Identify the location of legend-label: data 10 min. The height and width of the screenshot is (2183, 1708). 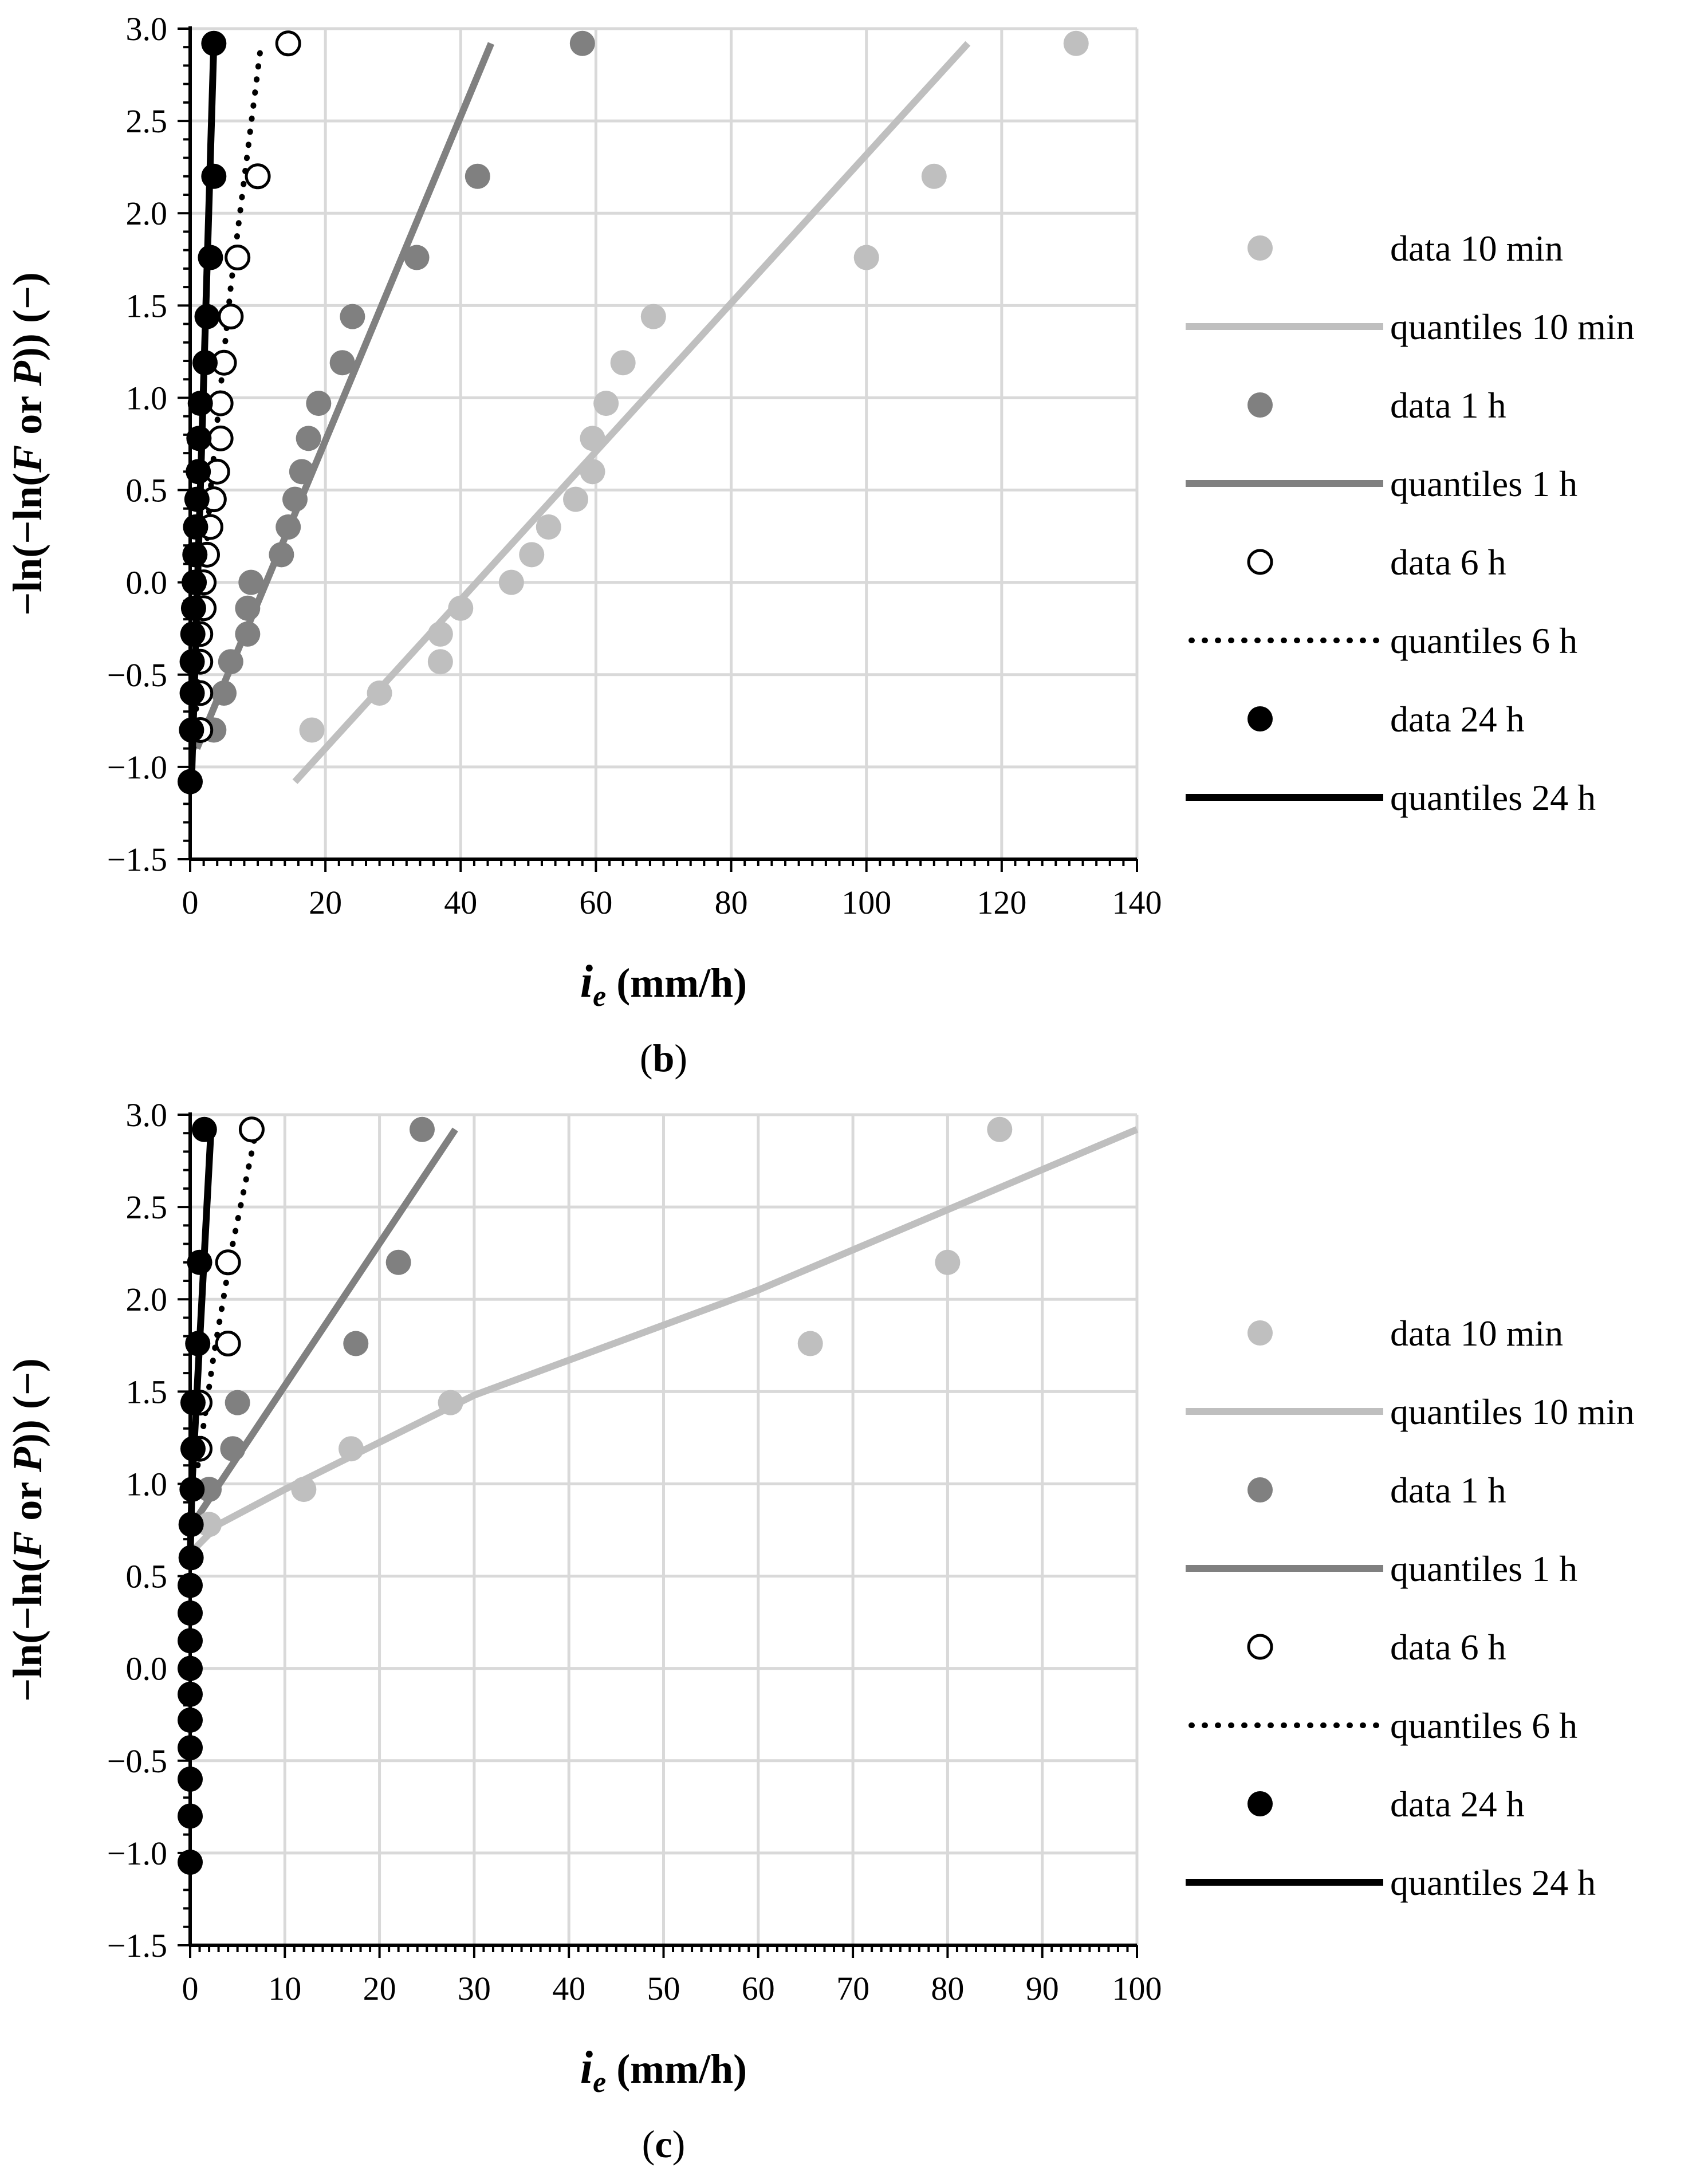
(1477, 248).